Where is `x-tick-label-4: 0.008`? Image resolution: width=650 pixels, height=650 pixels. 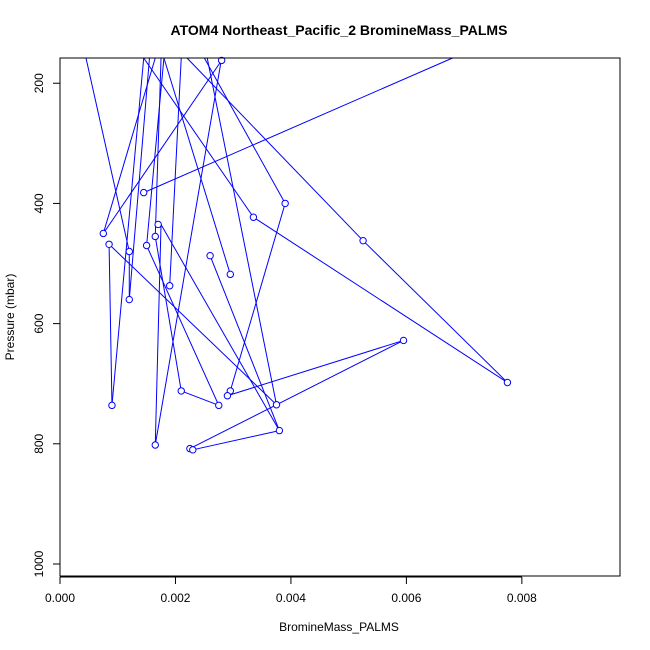
x-tick-label-4: 0.008 is located at coordinates (522, 598).